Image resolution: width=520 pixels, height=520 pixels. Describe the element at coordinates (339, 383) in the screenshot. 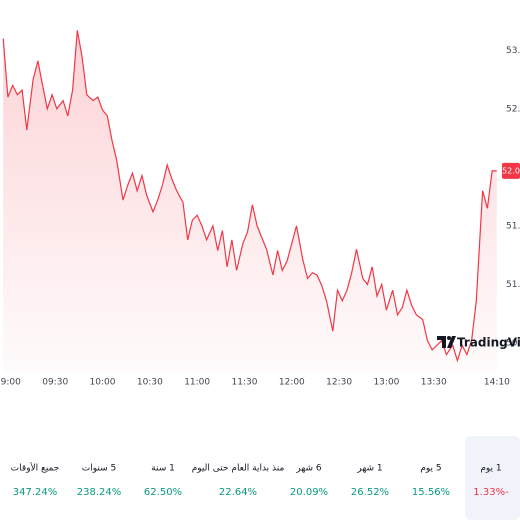

I see `x-tick-label: 12:30` at that location.